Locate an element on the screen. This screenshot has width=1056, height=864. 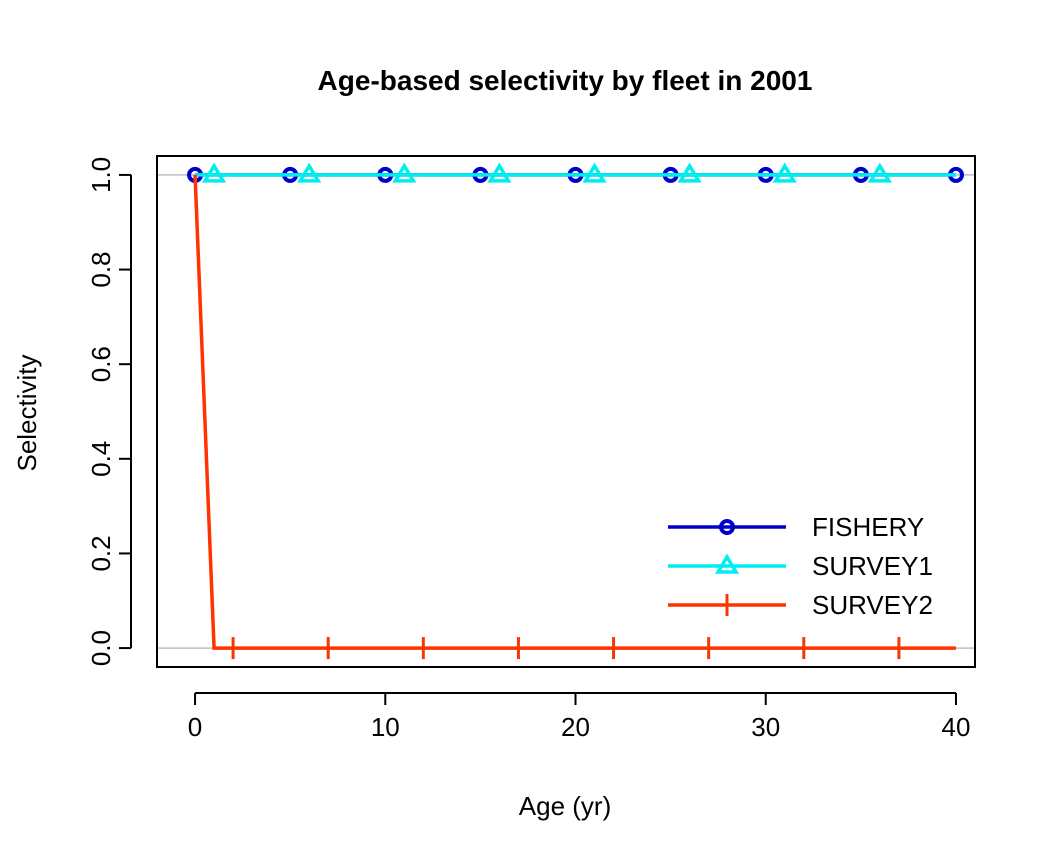
x-tick-label: 30 is located at coordinates (765, 727).